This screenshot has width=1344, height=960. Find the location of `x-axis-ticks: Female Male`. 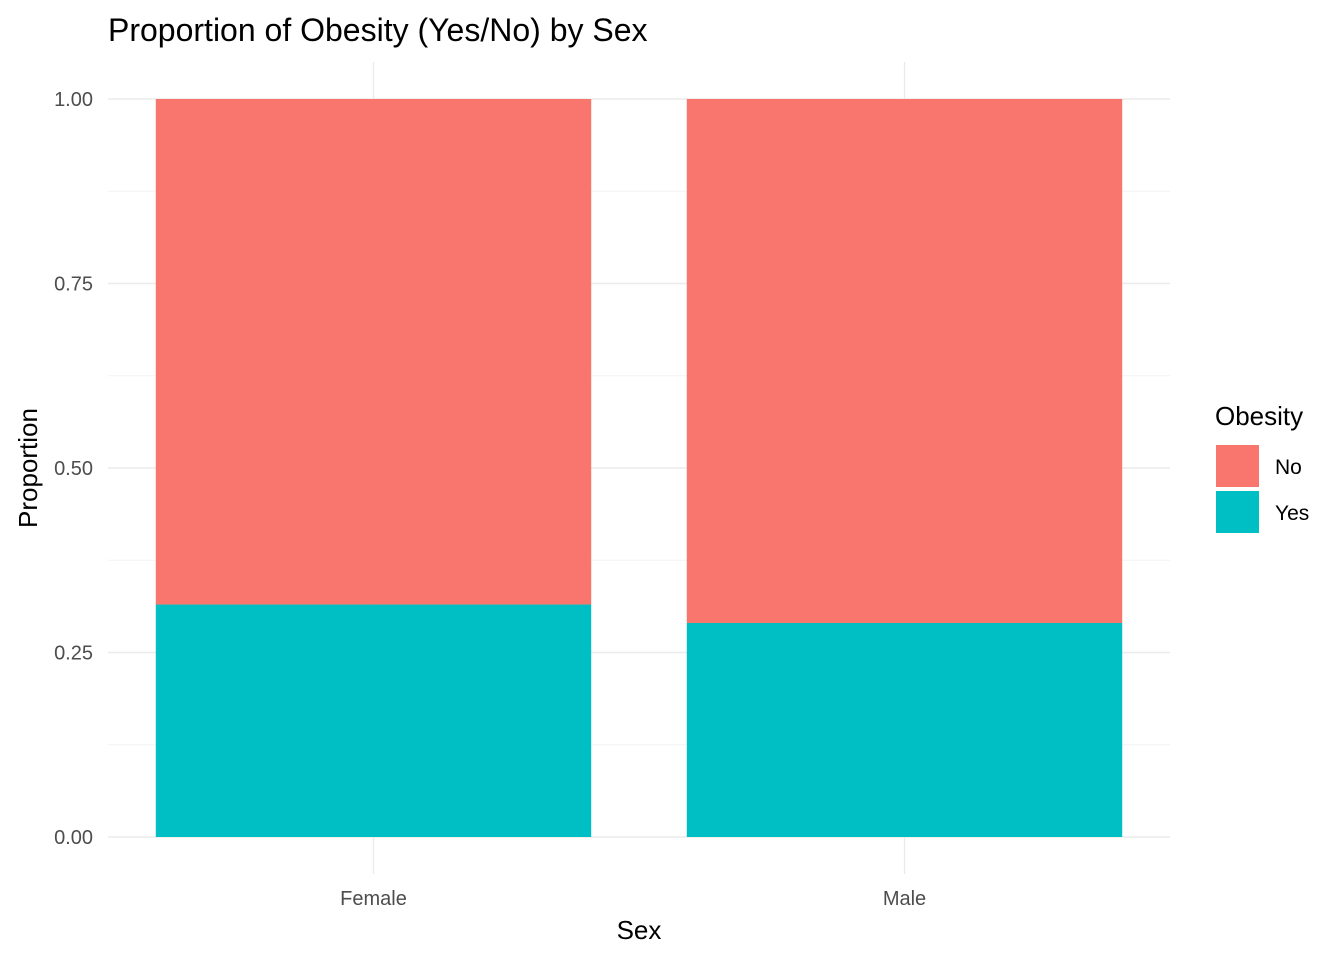

x-axis-ticks: Female Male is located at coordinates (633, 899).